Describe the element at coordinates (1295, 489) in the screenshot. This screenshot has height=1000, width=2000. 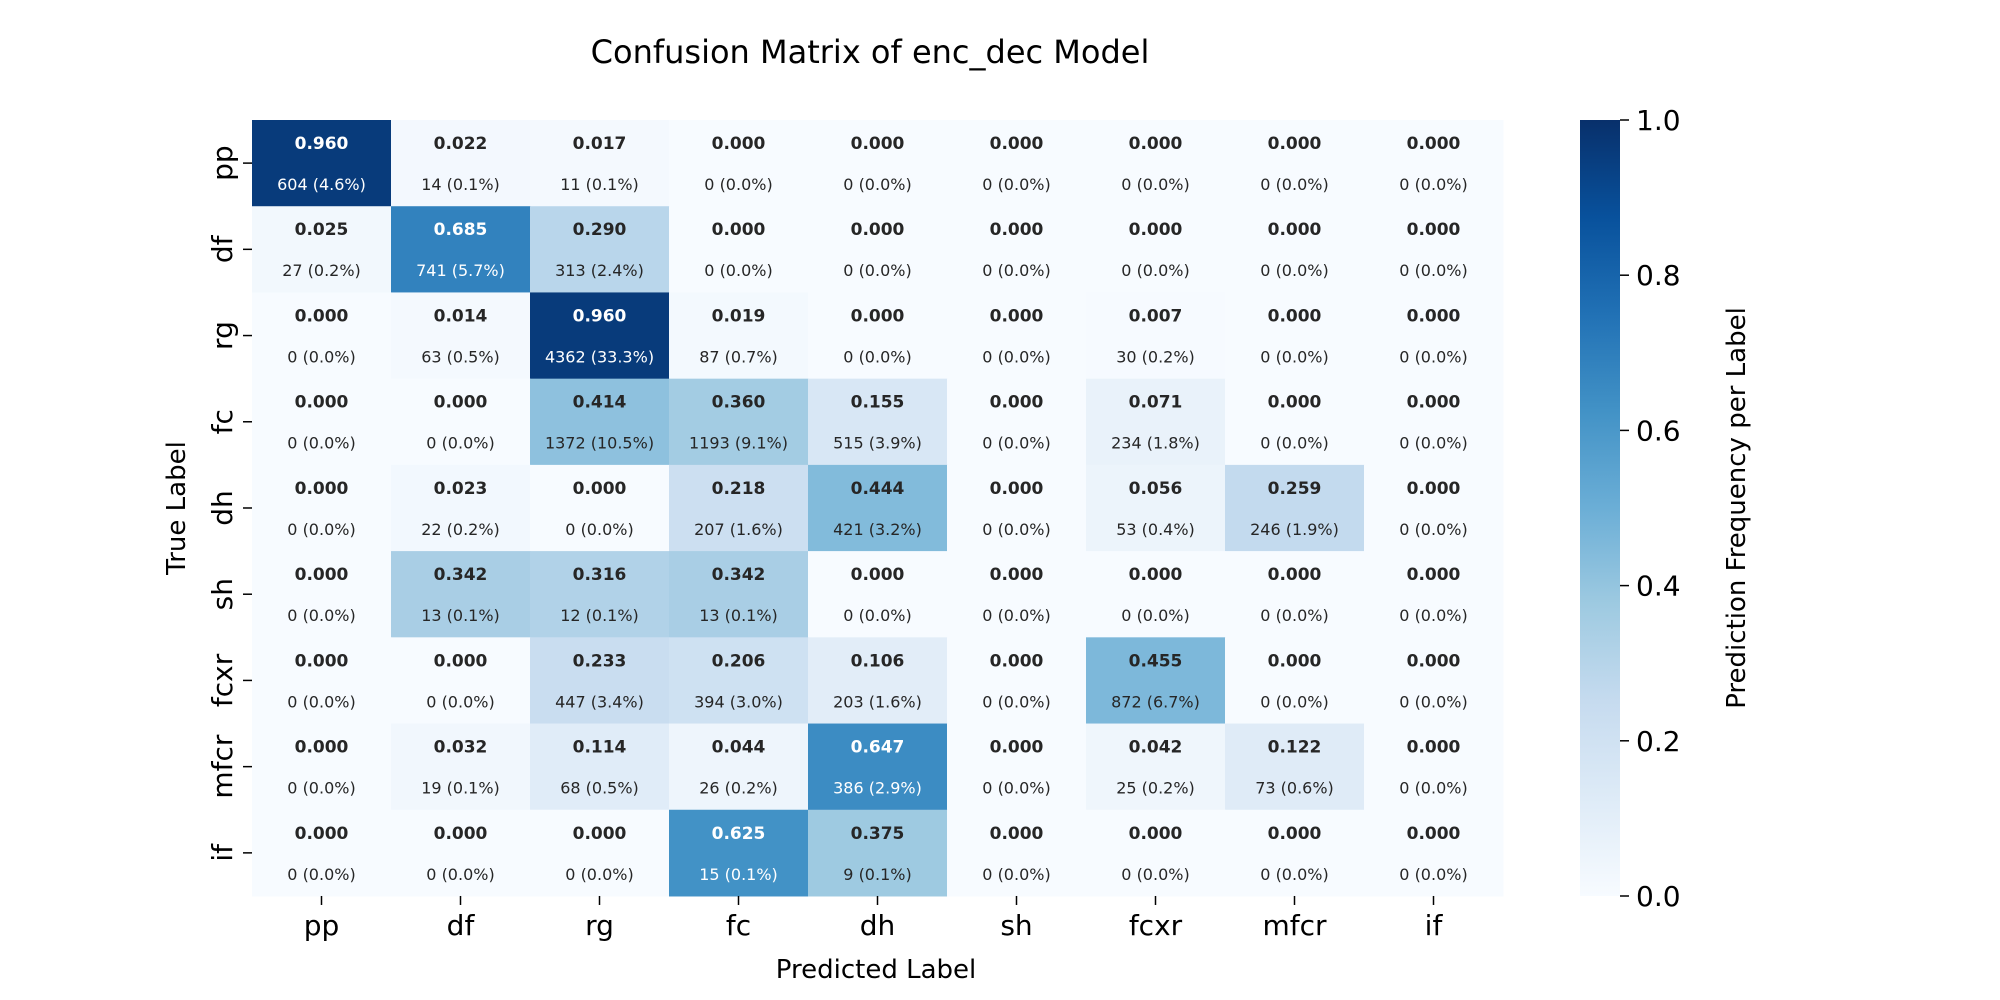
I see `cell-proportion-label: 0.259` at that location.